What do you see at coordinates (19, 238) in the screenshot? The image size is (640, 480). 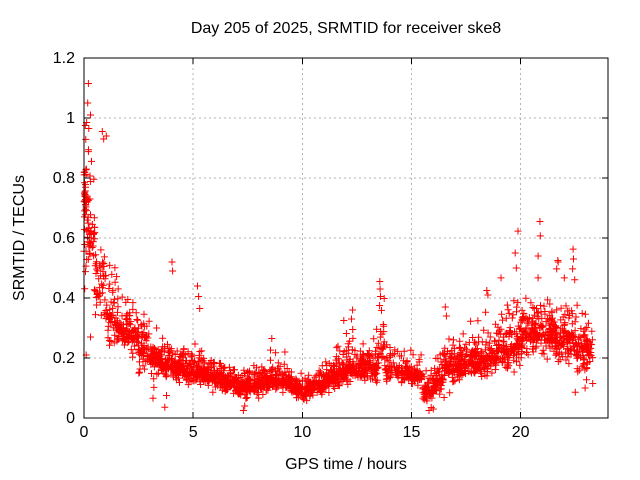 I see `y-axis-label: SRMTID / TECUs` at bounding box center [19, 238].